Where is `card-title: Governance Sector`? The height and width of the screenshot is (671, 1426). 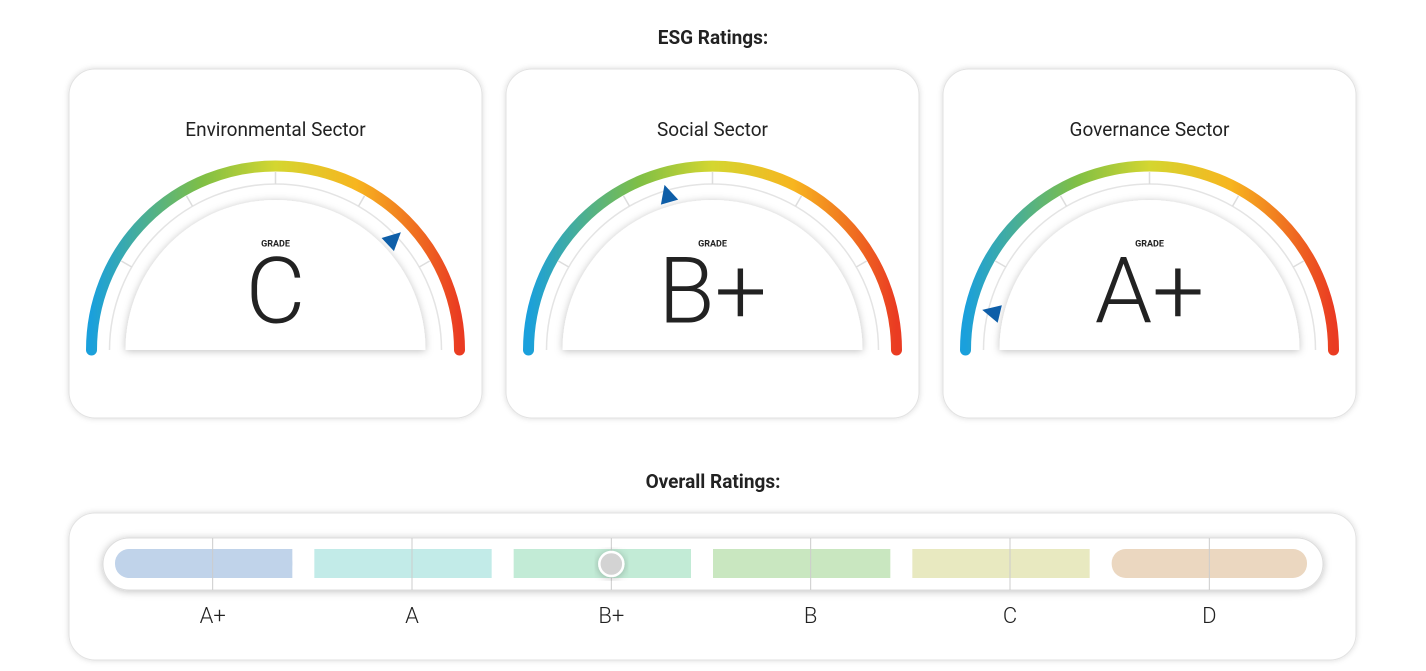 card-title: Governance Sector is located at coordinates (1150, 129).